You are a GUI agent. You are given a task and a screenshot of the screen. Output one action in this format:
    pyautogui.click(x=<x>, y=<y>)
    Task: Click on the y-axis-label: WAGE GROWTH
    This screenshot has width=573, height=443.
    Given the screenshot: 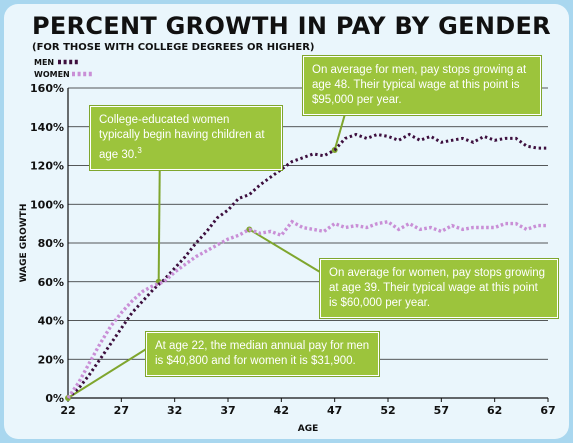 What is the action you would take?
    pyautogui.click(x=24, y=243)
    